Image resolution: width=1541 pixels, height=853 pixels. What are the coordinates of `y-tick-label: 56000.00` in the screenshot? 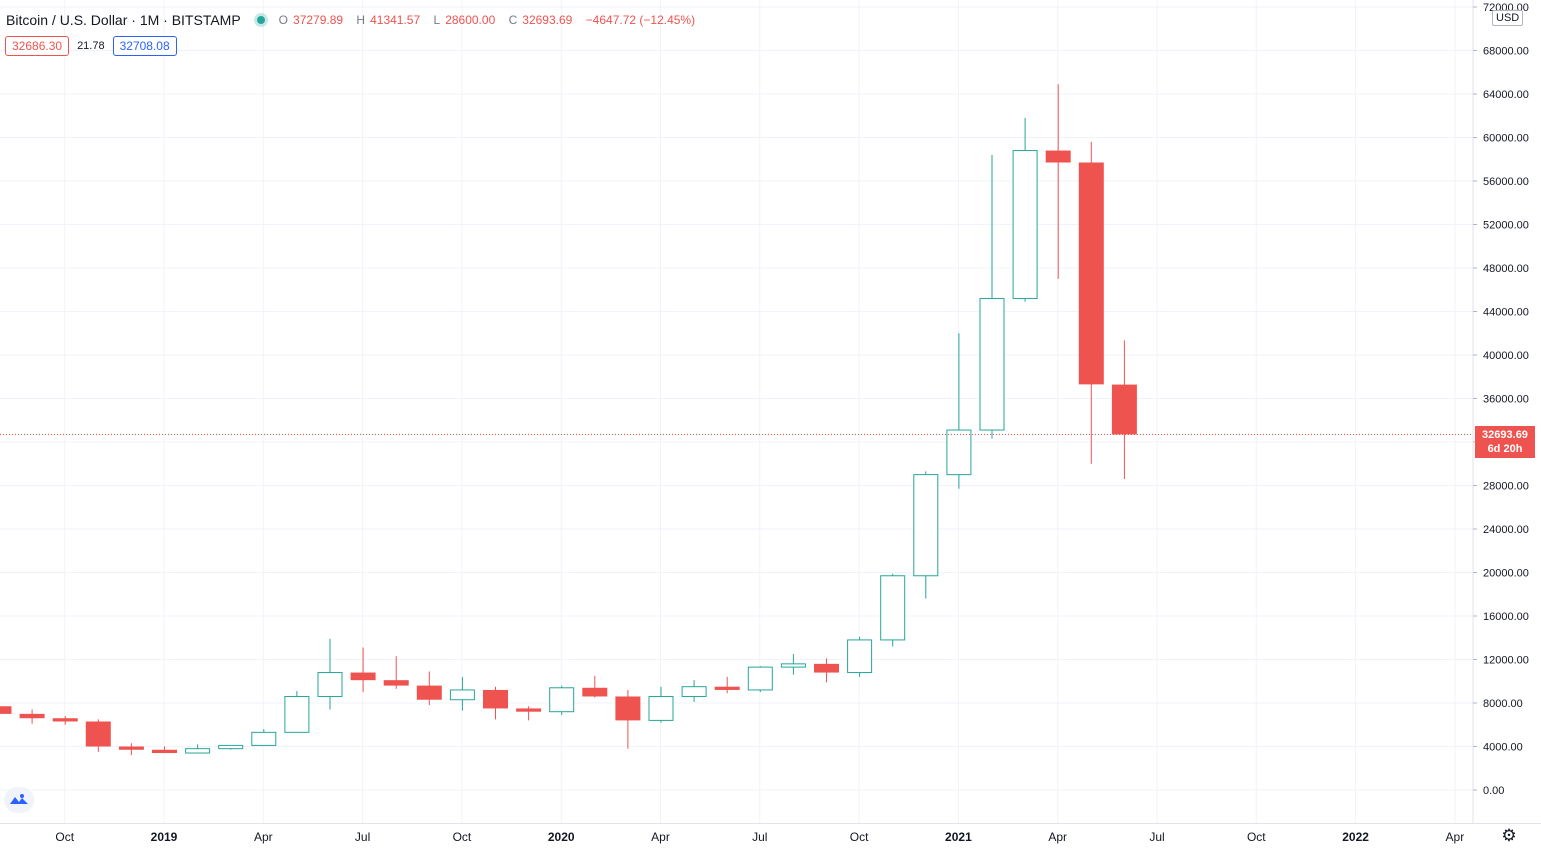 It's located at (1506, 182).